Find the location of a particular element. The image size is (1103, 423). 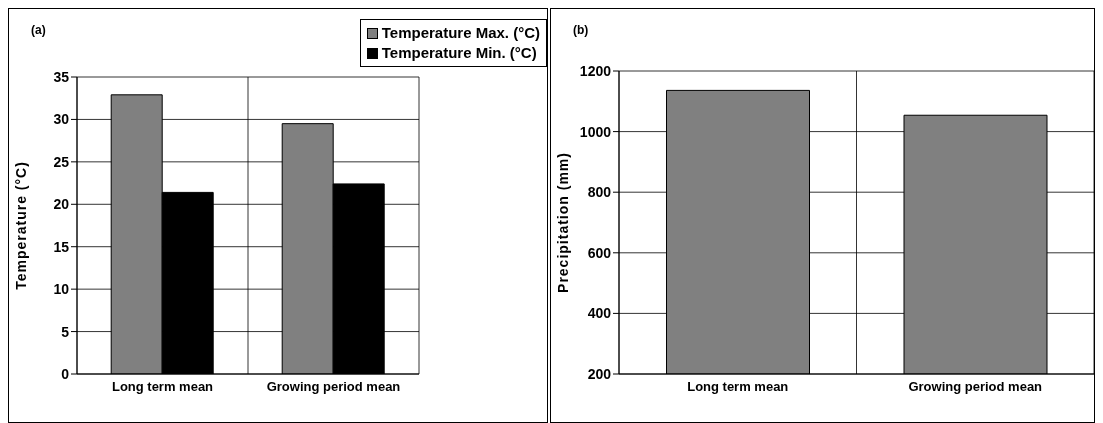

y-tick-label: 20 is located at coordinates (61, 204).